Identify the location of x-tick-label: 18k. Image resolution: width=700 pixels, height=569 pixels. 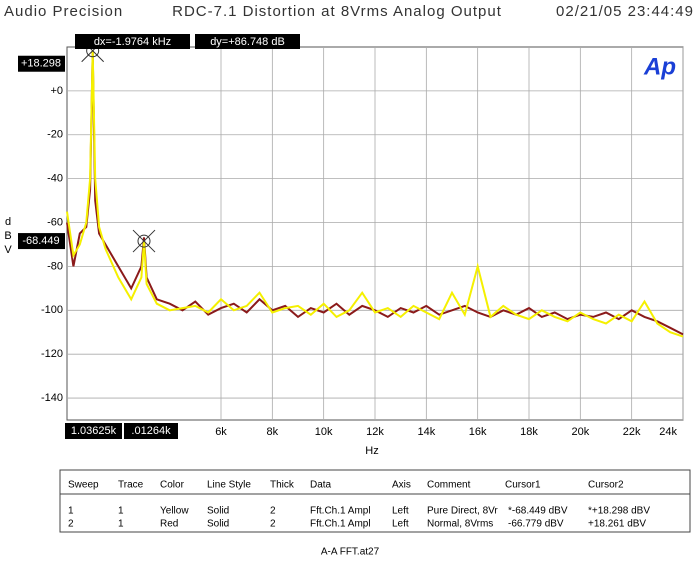
(529, 432).